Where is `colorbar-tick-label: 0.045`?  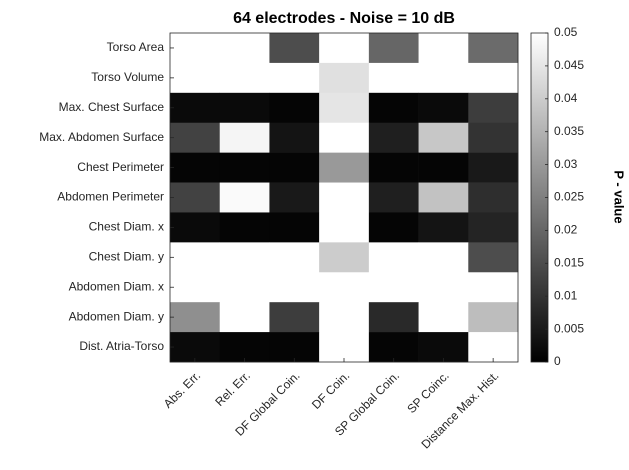
colorbar-tick-label: 0.045 is located at coordinates (569, 65).